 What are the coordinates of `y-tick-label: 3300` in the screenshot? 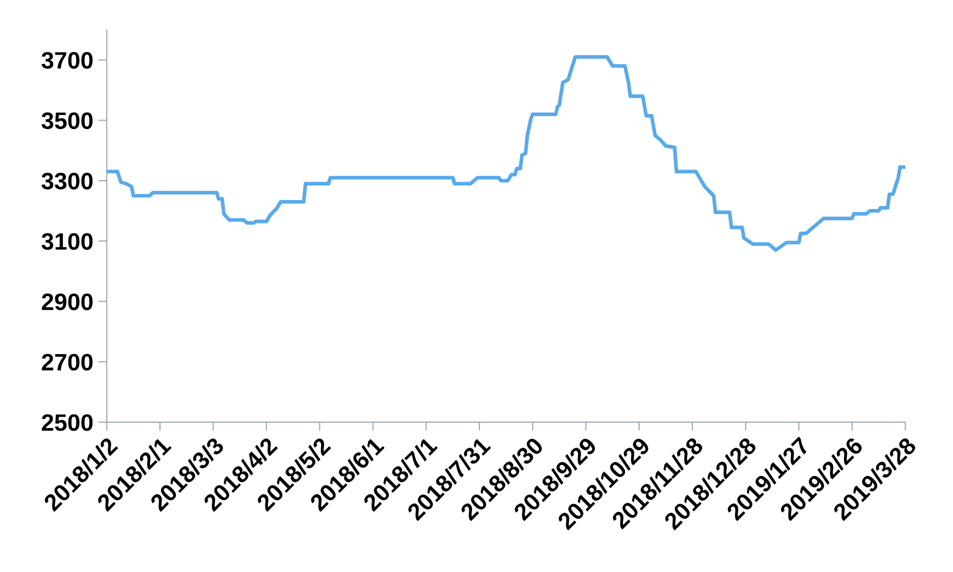 It's located at (67, 181).